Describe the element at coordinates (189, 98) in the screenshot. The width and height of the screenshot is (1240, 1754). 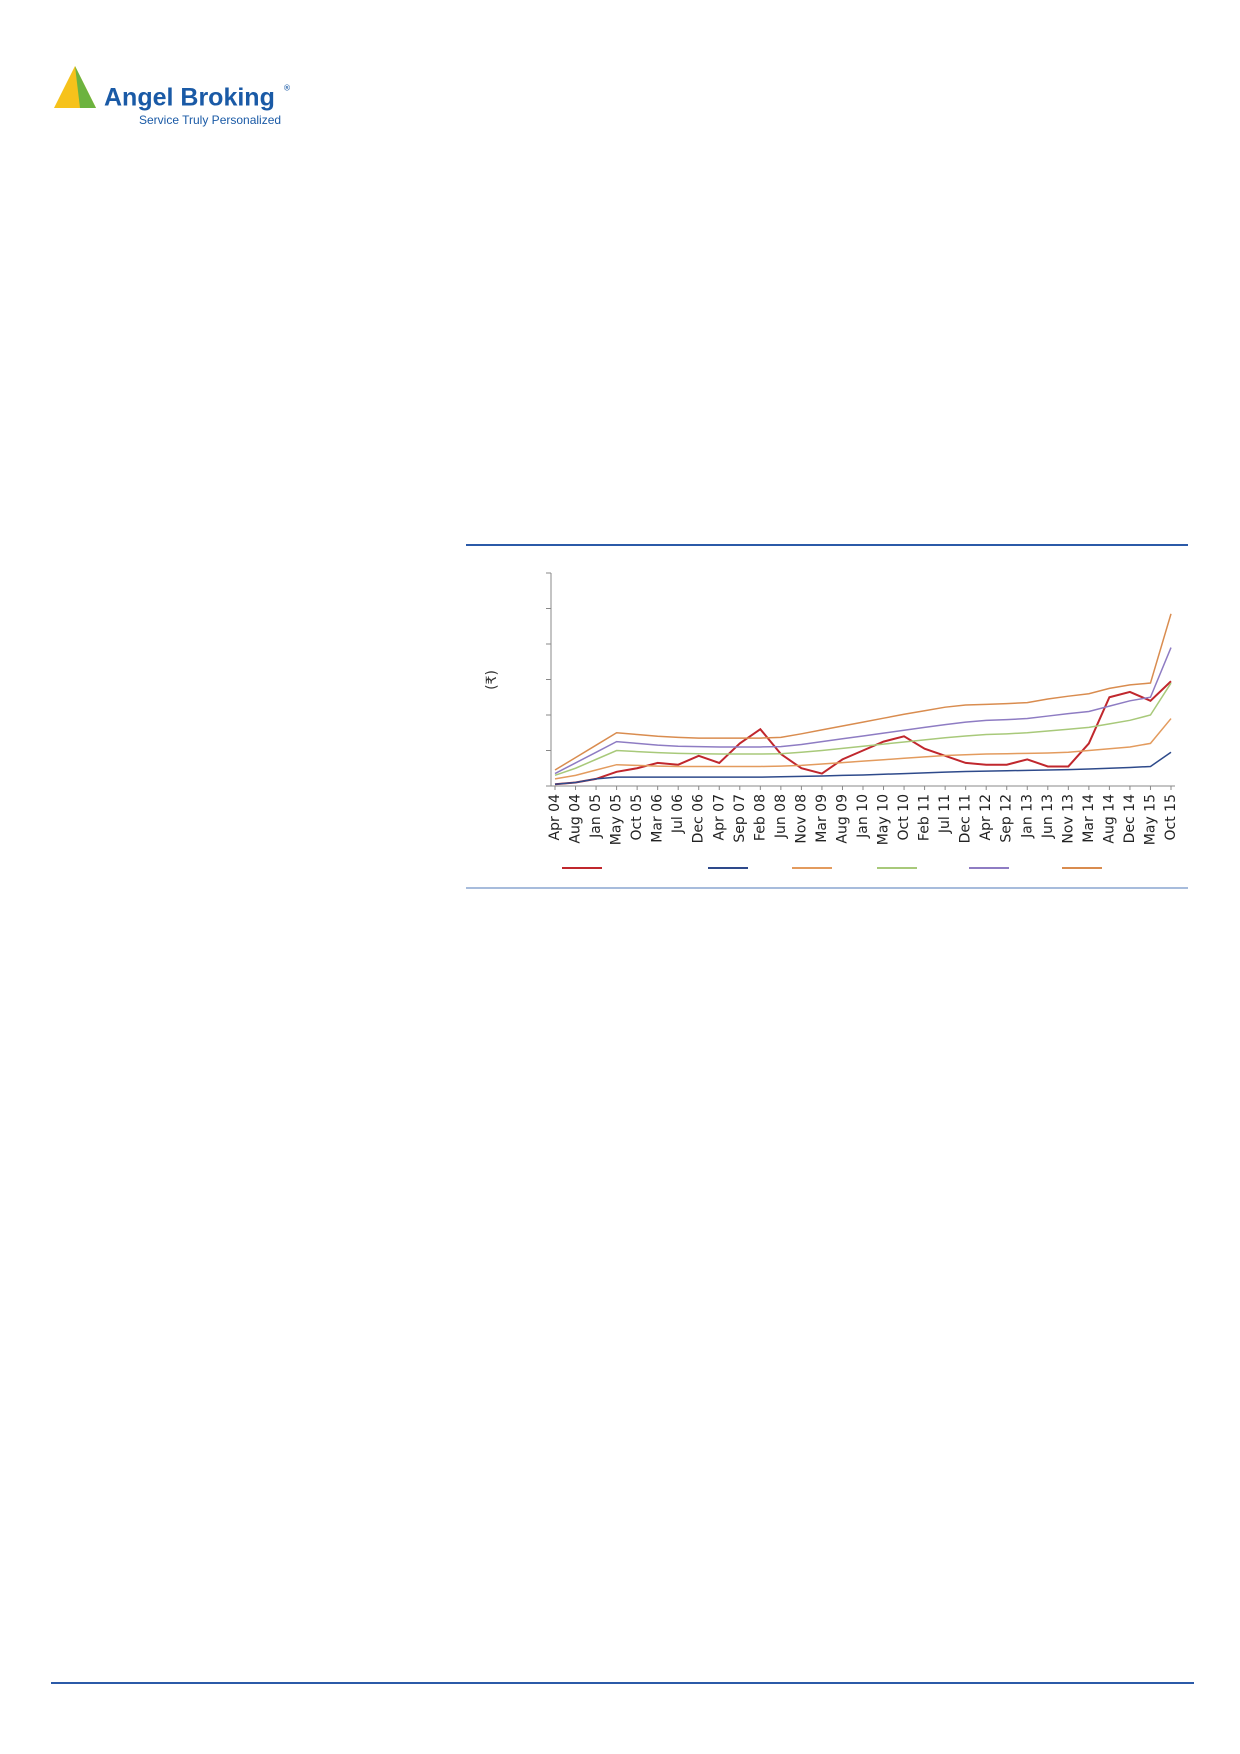
I see `brand: Angel Broking` at that location.